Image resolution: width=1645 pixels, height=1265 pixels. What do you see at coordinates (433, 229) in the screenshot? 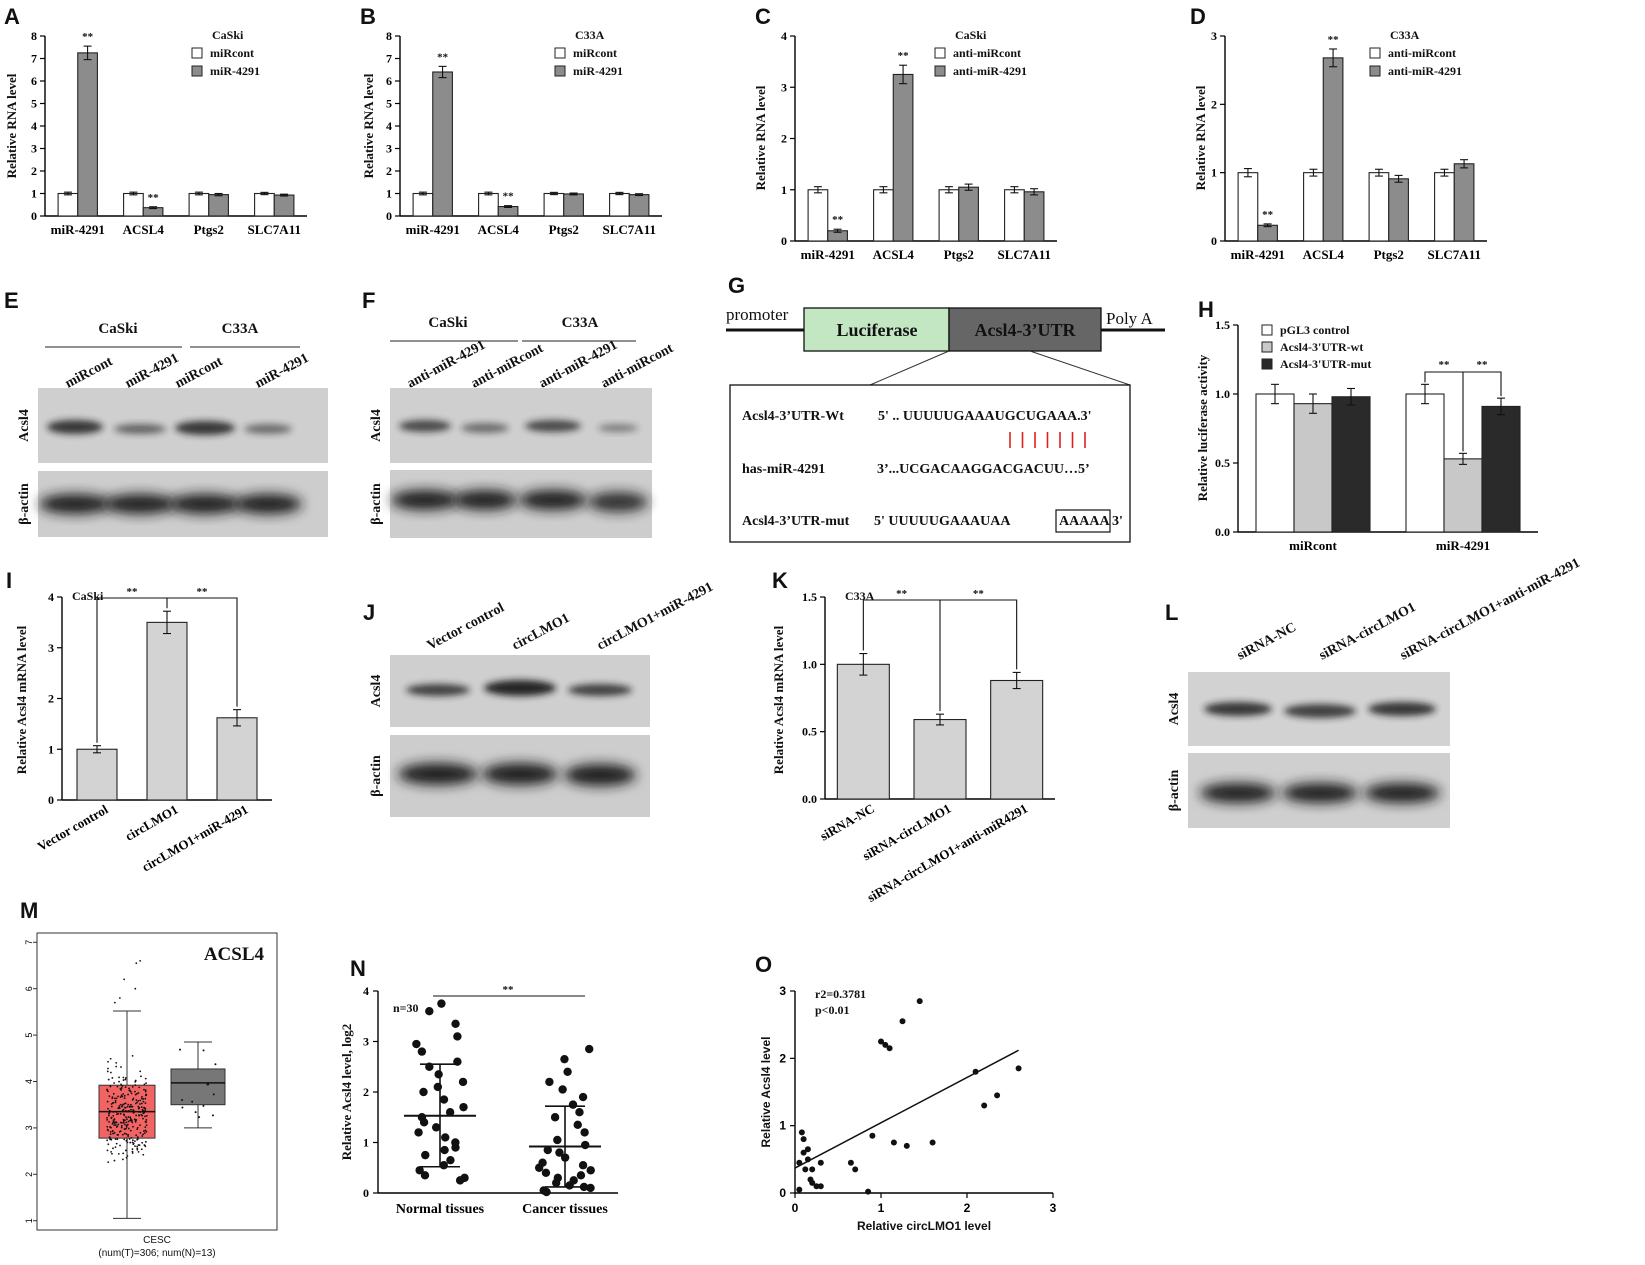
I see `x-tick-label: miR-4291` at bounding box center [433, 229].